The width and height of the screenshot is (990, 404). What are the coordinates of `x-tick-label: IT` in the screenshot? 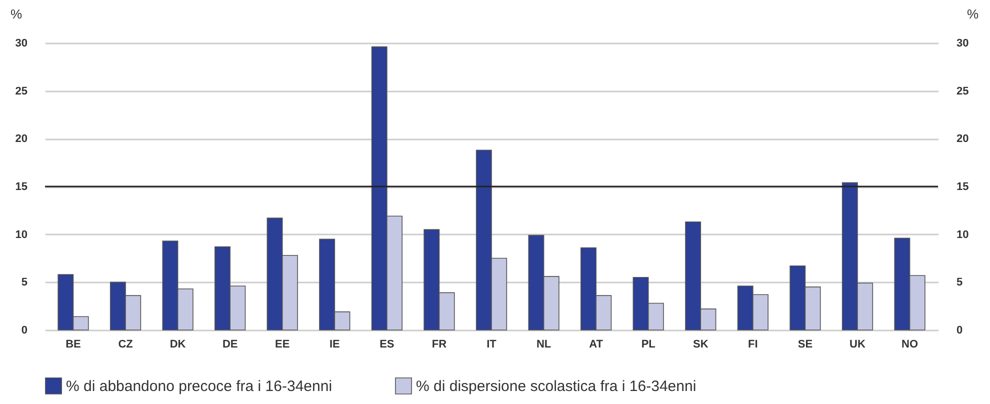 It's located at (491, 344).